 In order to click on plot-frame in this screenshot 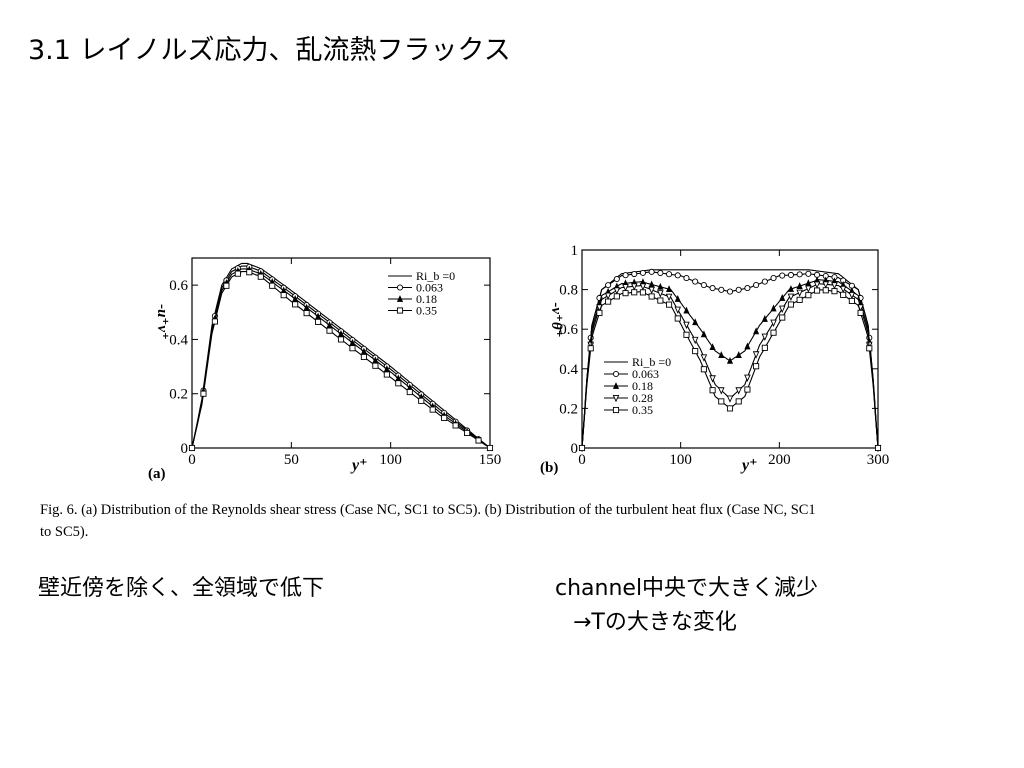, I will do `click(730, 349)`.